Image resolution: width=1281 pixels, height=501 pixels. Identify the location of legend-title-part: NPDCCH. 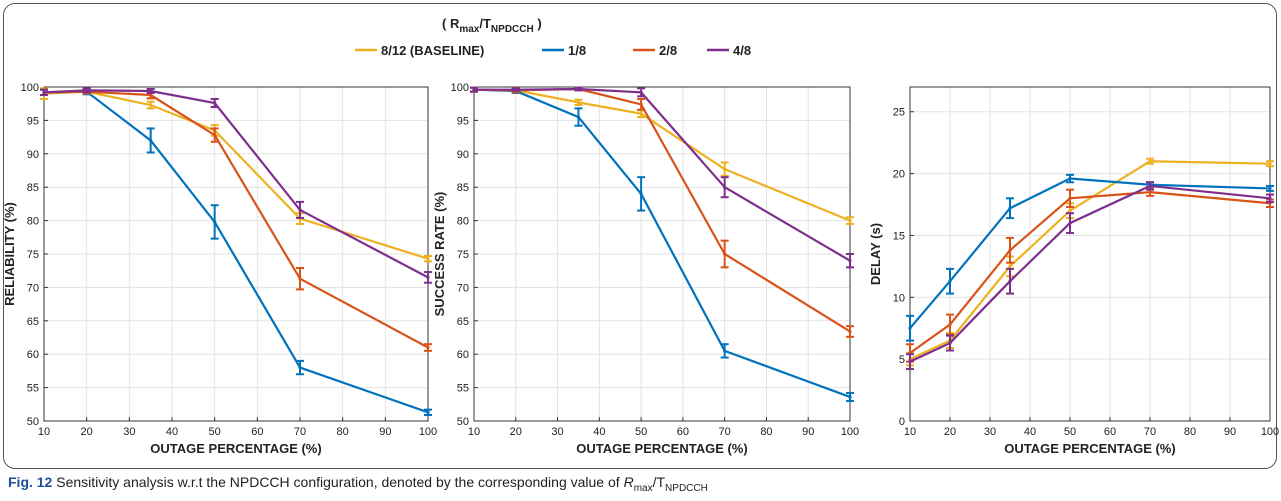
(512, 29).